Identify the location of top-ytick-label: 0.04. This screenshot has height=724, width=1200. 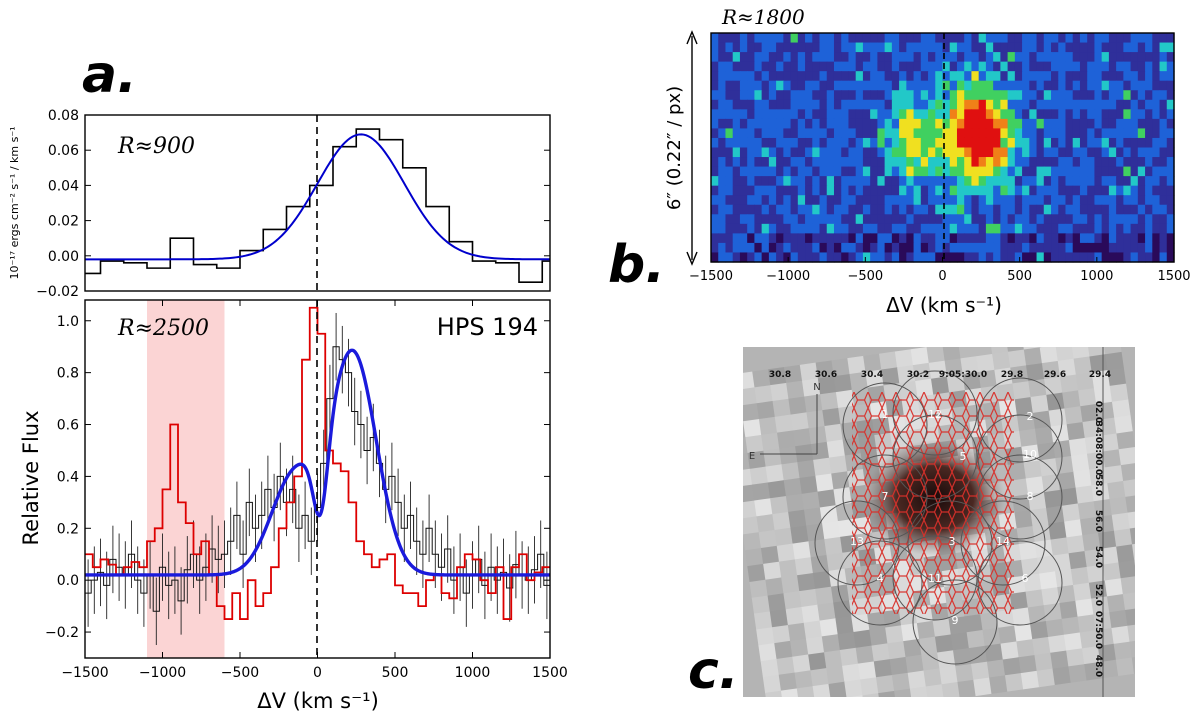
(63, 186).